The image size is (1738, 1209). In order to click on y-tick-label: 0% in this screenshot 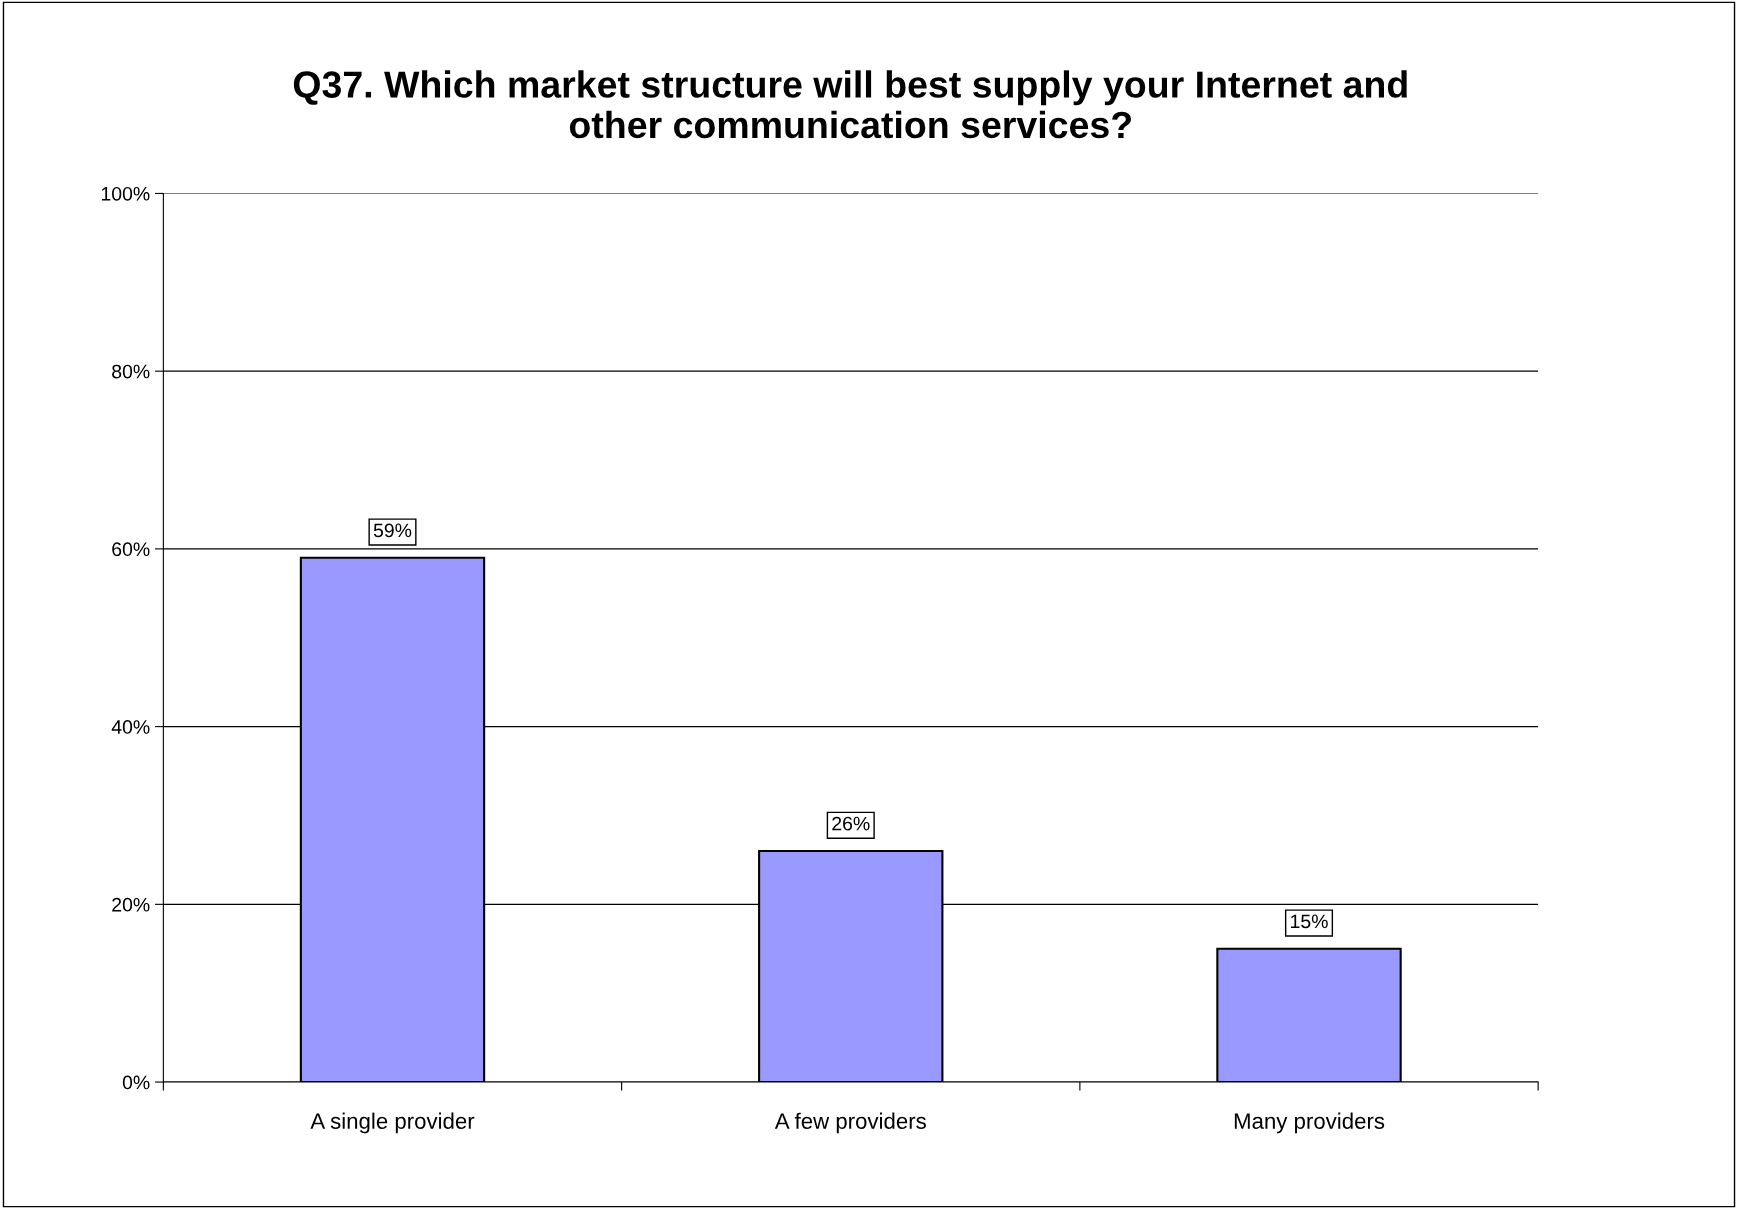, I will do `click(136, 1082)`.